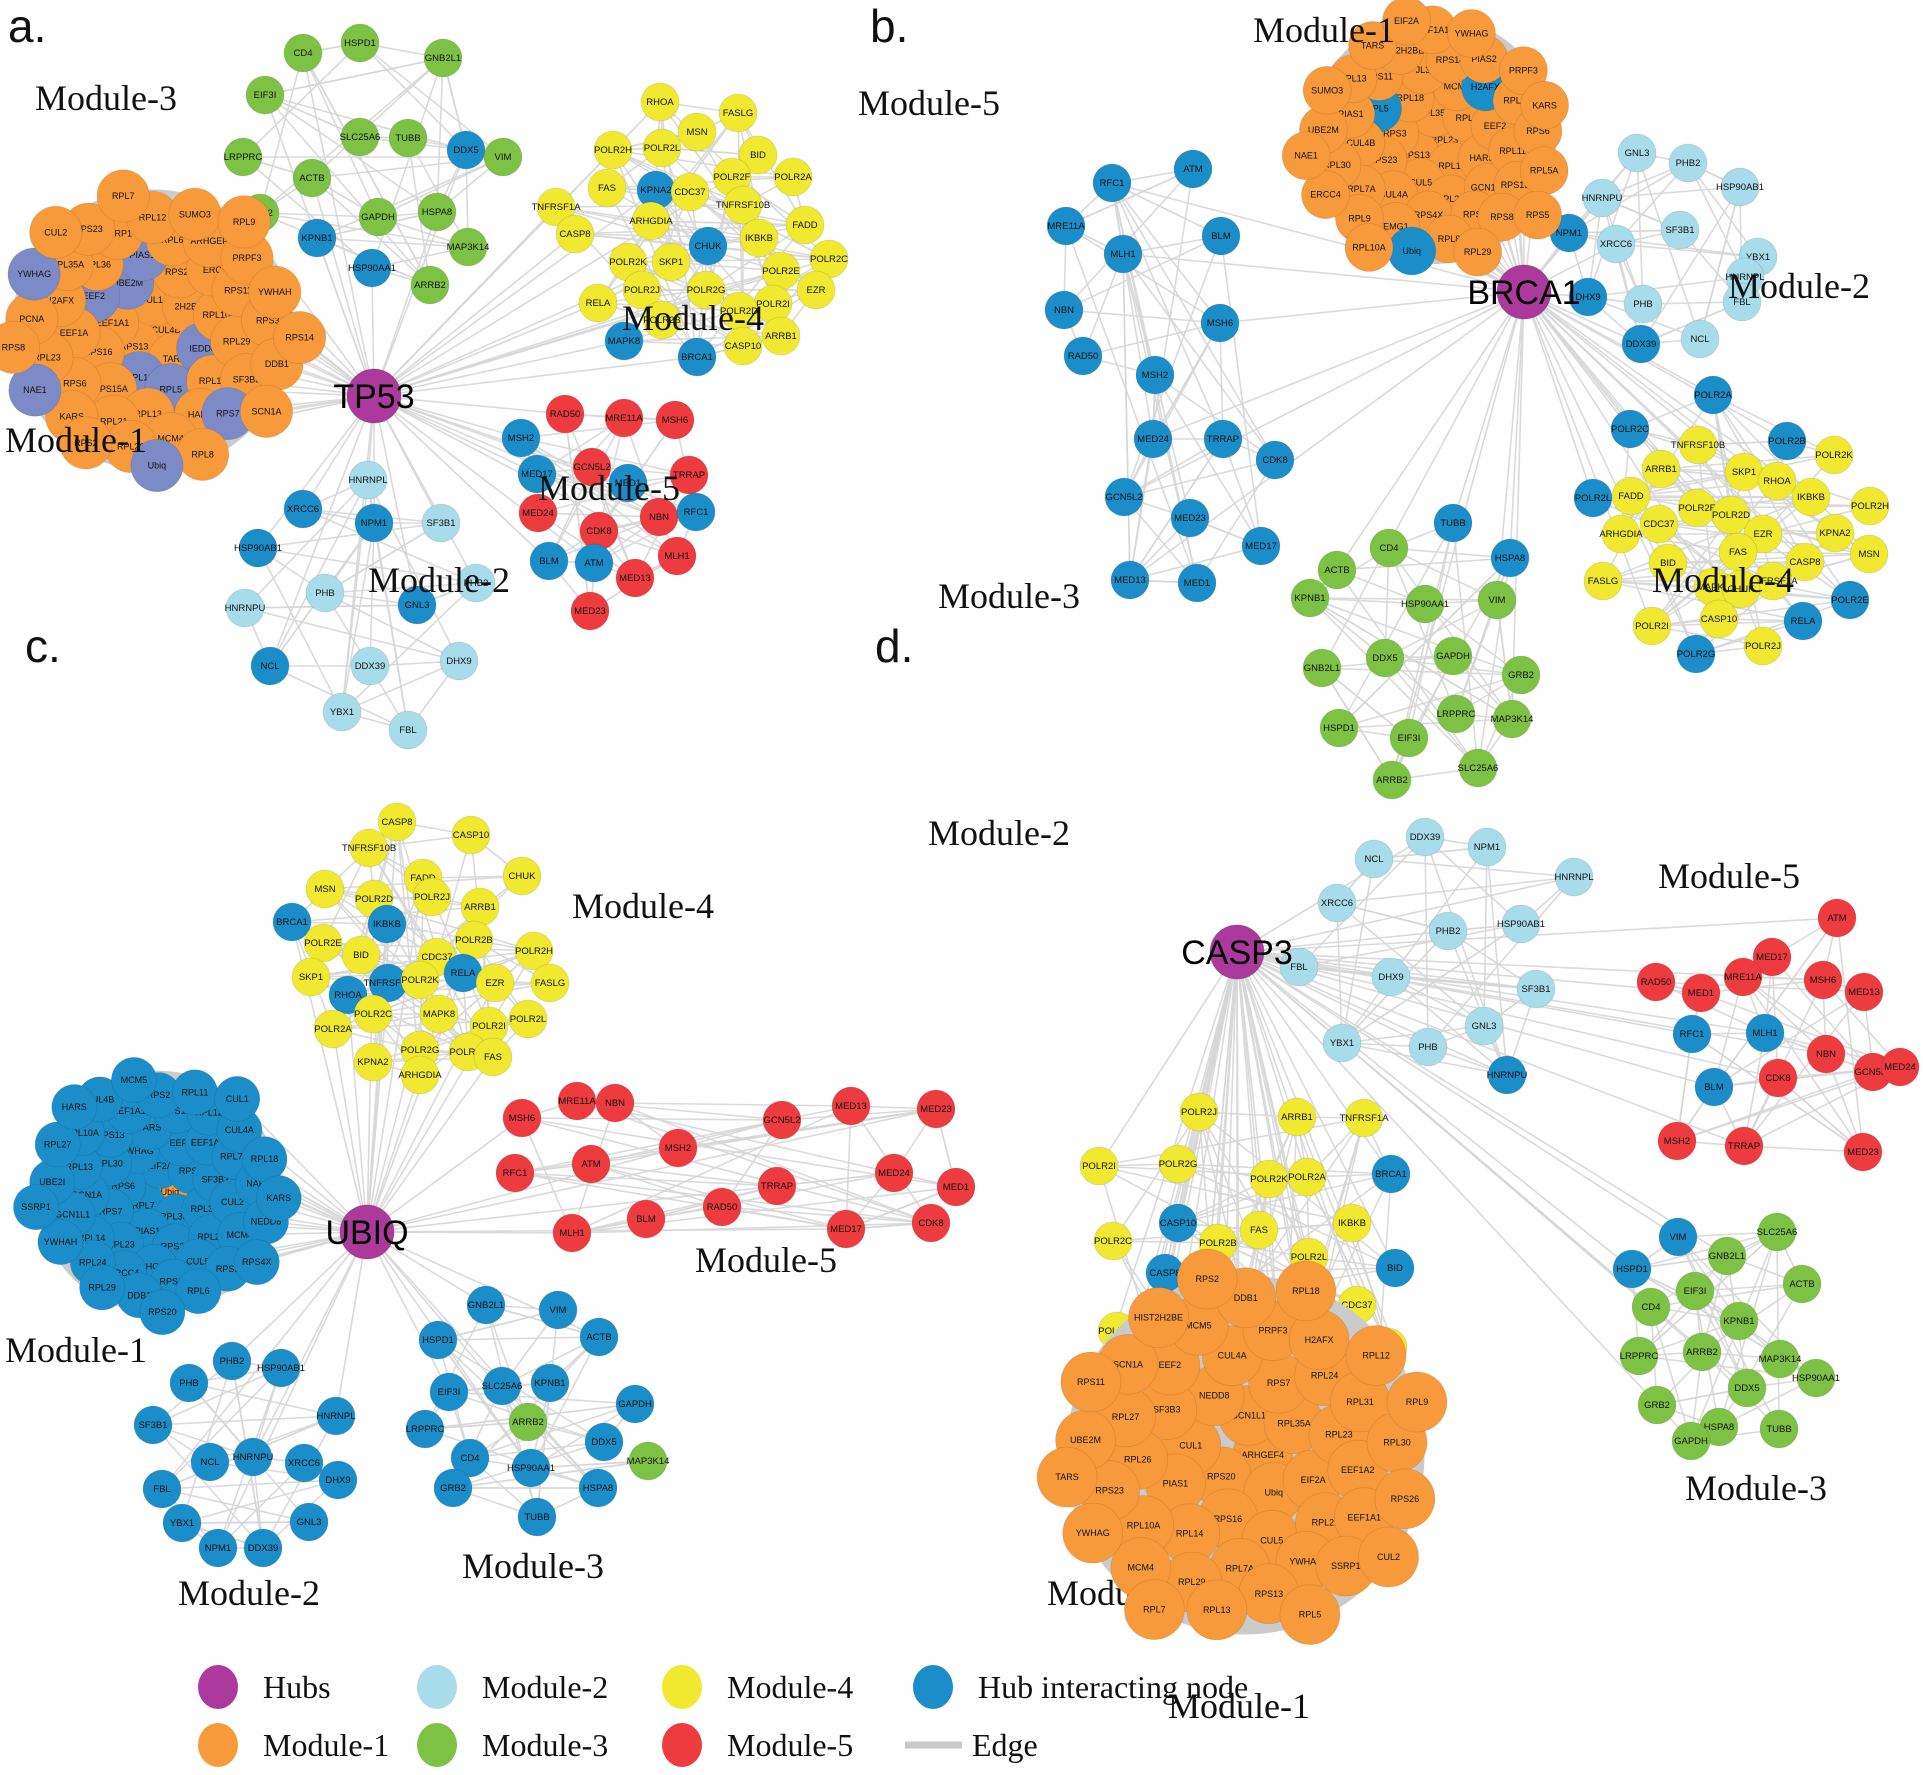 The width and height of the screenshot is (1923, 1775). I want to click on legend-label: Module-2, so click(545, 1687).